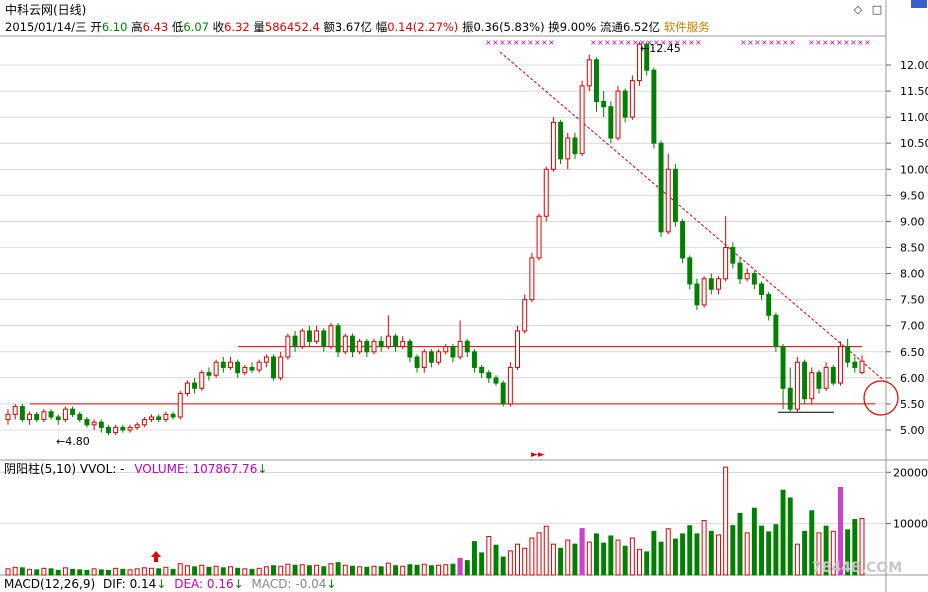 The width and height of the screenshot is (928, 592). Describe the element at coordinates (460, 567) in the screenshot. I see `volume-bar-highlight` at that location.